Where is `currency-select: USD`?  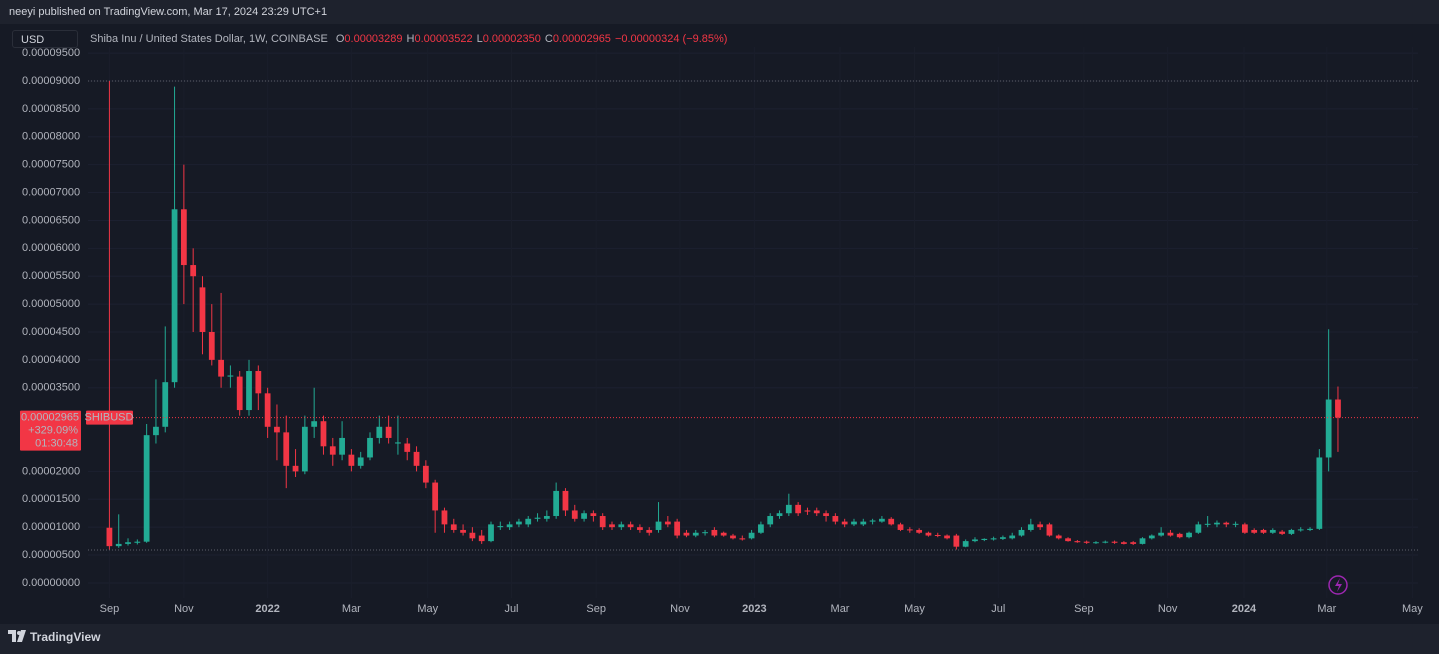 currency-select: USD is located at coordinates (45, 39).